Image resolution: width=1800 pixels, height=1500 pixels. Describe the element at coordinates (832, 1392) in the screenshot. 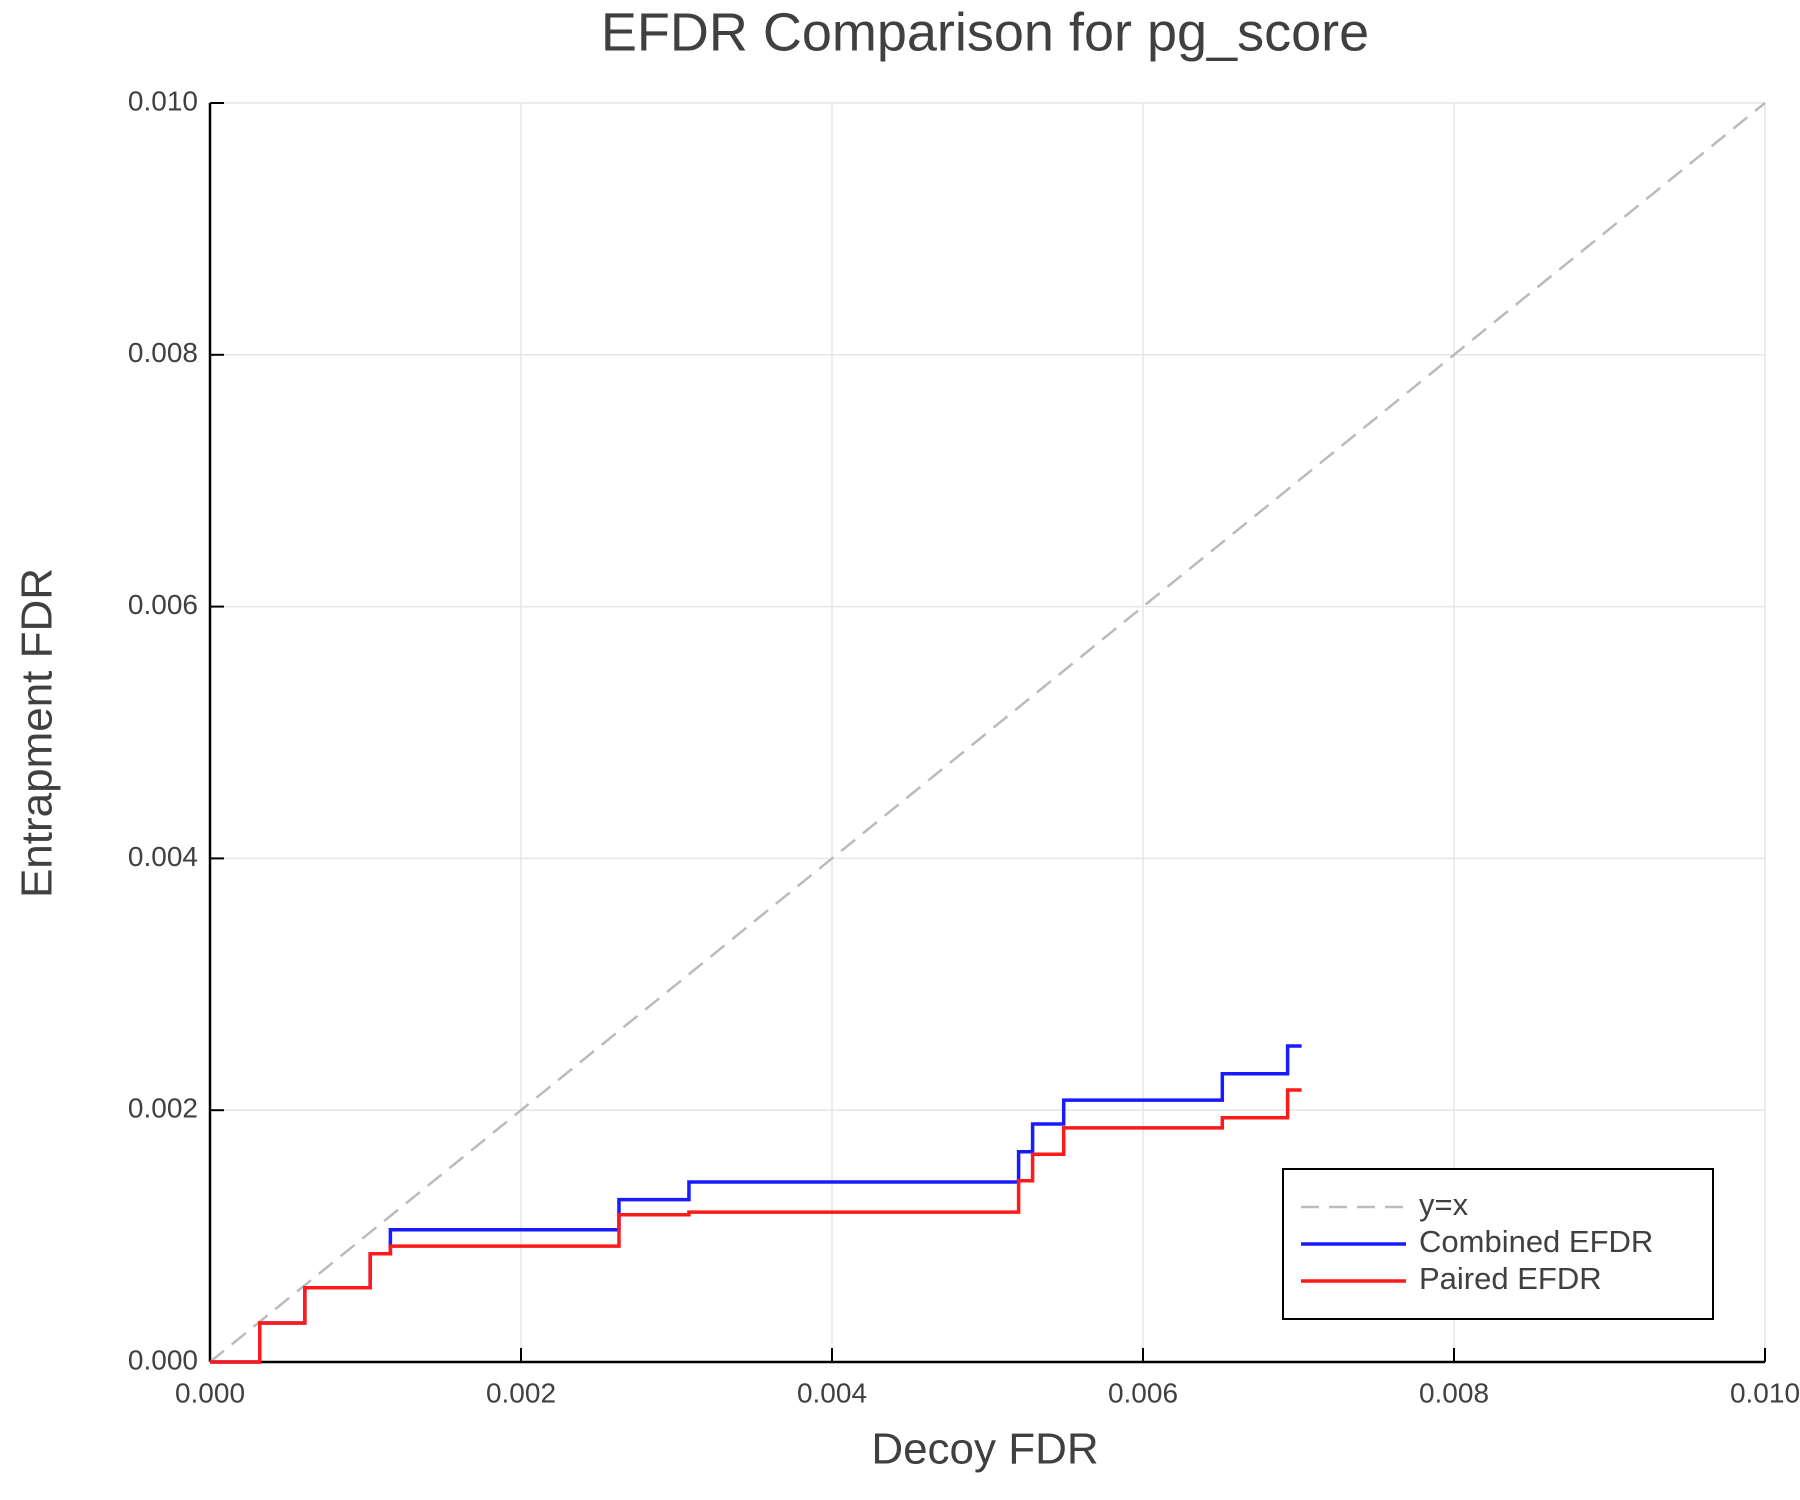

I see `x-tick-label: 0.004` at that location.